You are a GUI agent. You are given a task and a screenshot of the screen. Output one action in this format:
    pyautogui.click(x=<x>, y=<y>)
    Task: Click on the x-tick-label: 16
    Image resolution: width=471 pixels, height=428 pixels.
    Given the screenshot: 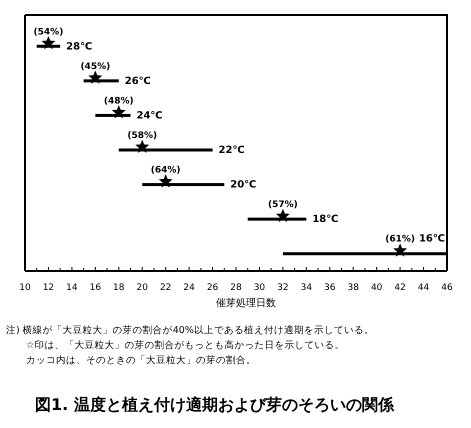 What is the action you would take?
    pyautogui.click(x=96, y=288)
    